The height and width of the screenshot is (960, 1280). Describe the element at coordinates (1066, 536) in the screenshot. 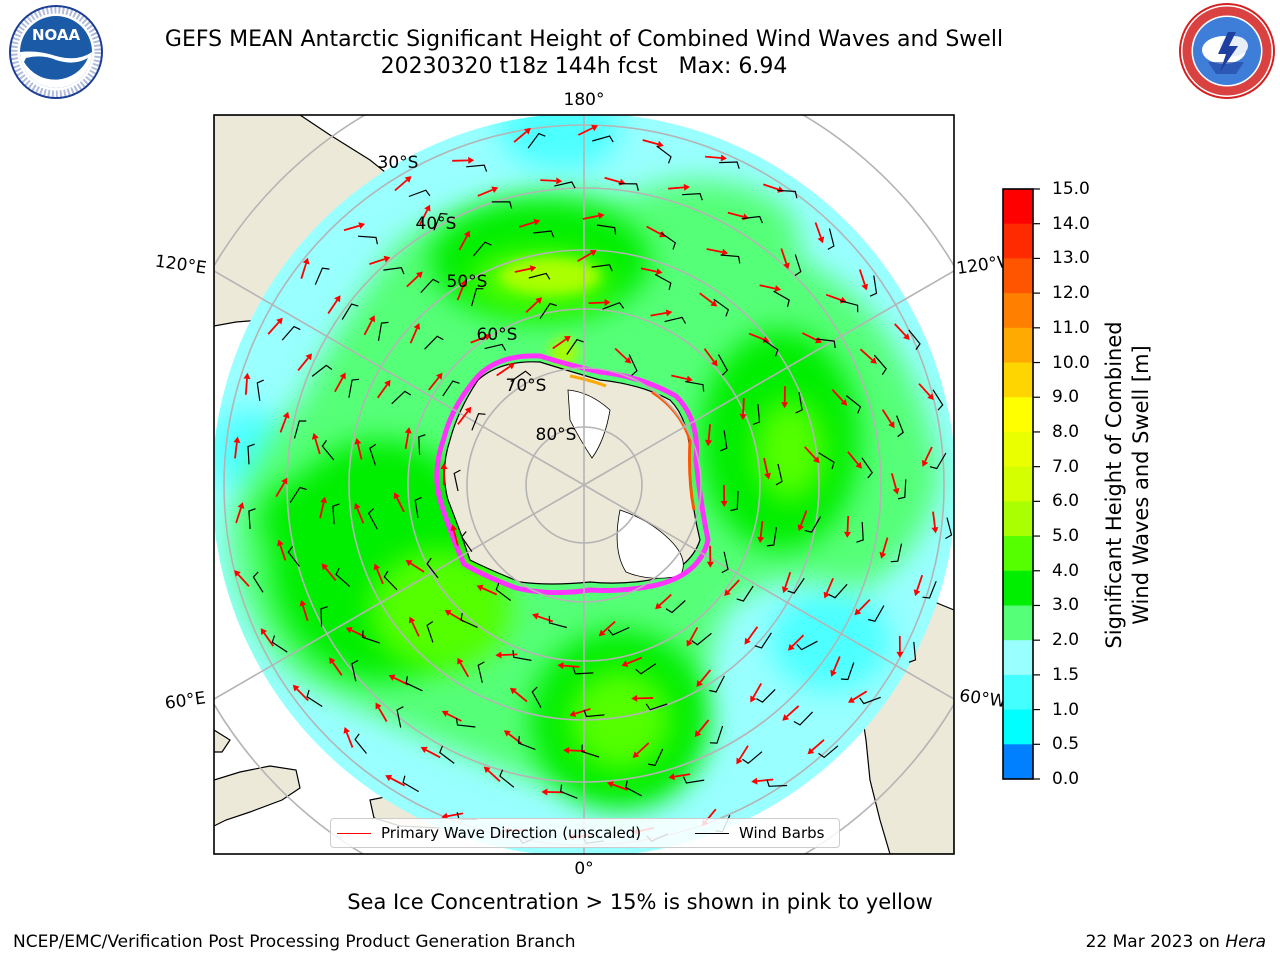

I see `colorbar-tick-label: 5.0` at that location.